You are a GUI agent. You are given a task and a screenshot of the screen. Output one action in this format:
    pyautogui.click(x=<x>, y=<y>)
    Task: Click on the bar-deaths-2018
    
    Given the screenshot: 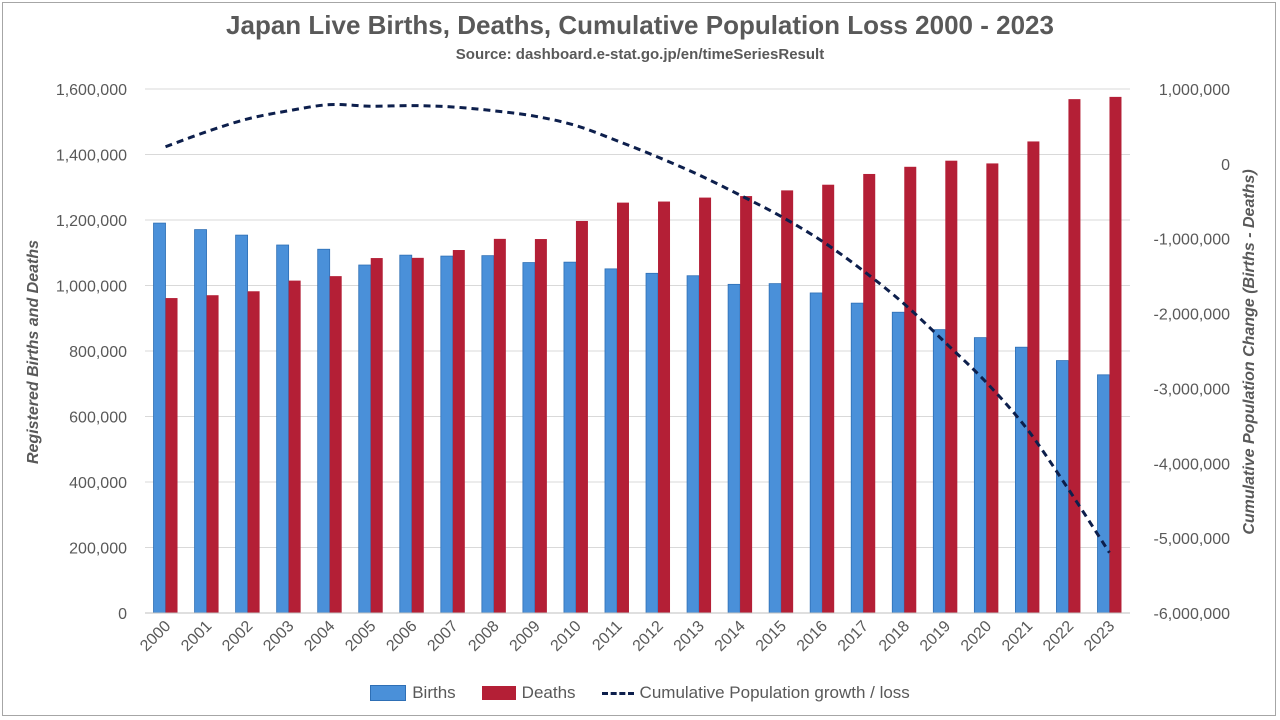 What is the action you would take?
    pyautogui.click(x=910, y=389)
    